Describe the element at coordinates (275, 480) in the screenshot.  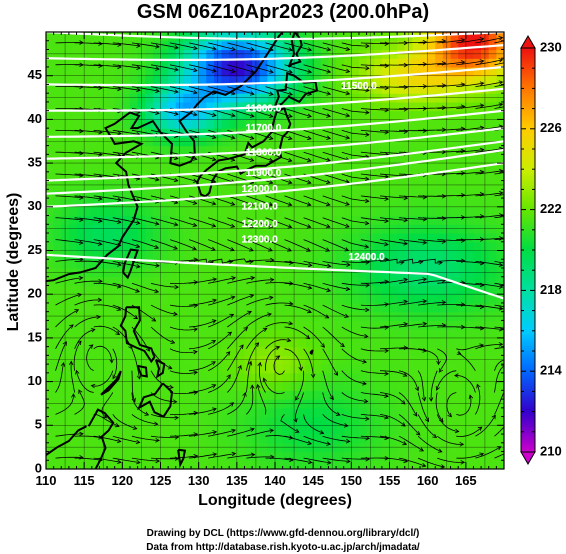
I see `x-tick-label: 140` at that location.